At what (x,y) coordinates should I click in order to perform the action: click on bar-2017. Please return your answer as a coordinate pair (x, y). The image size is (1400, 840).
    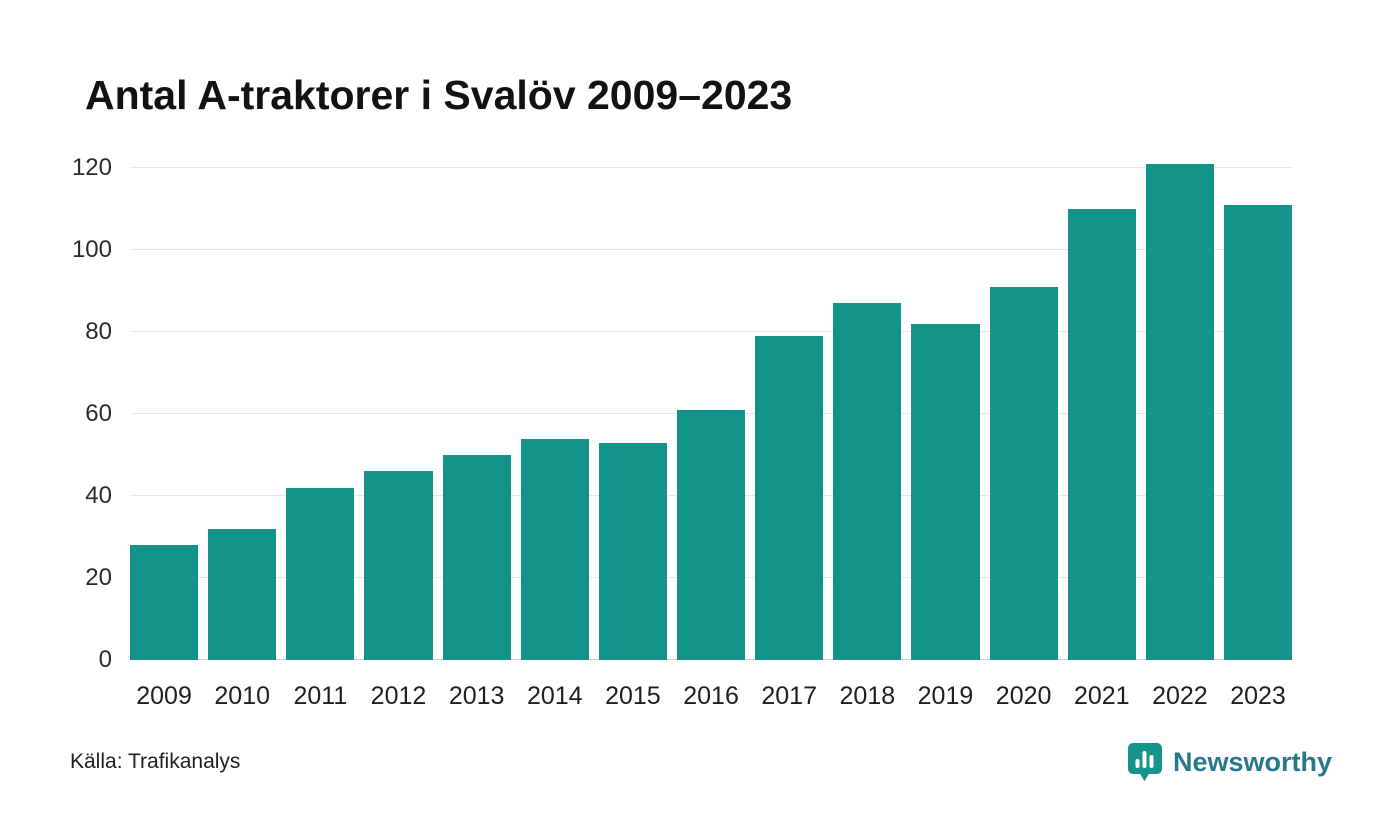
    Looking at the image, I should click on (789, 498).